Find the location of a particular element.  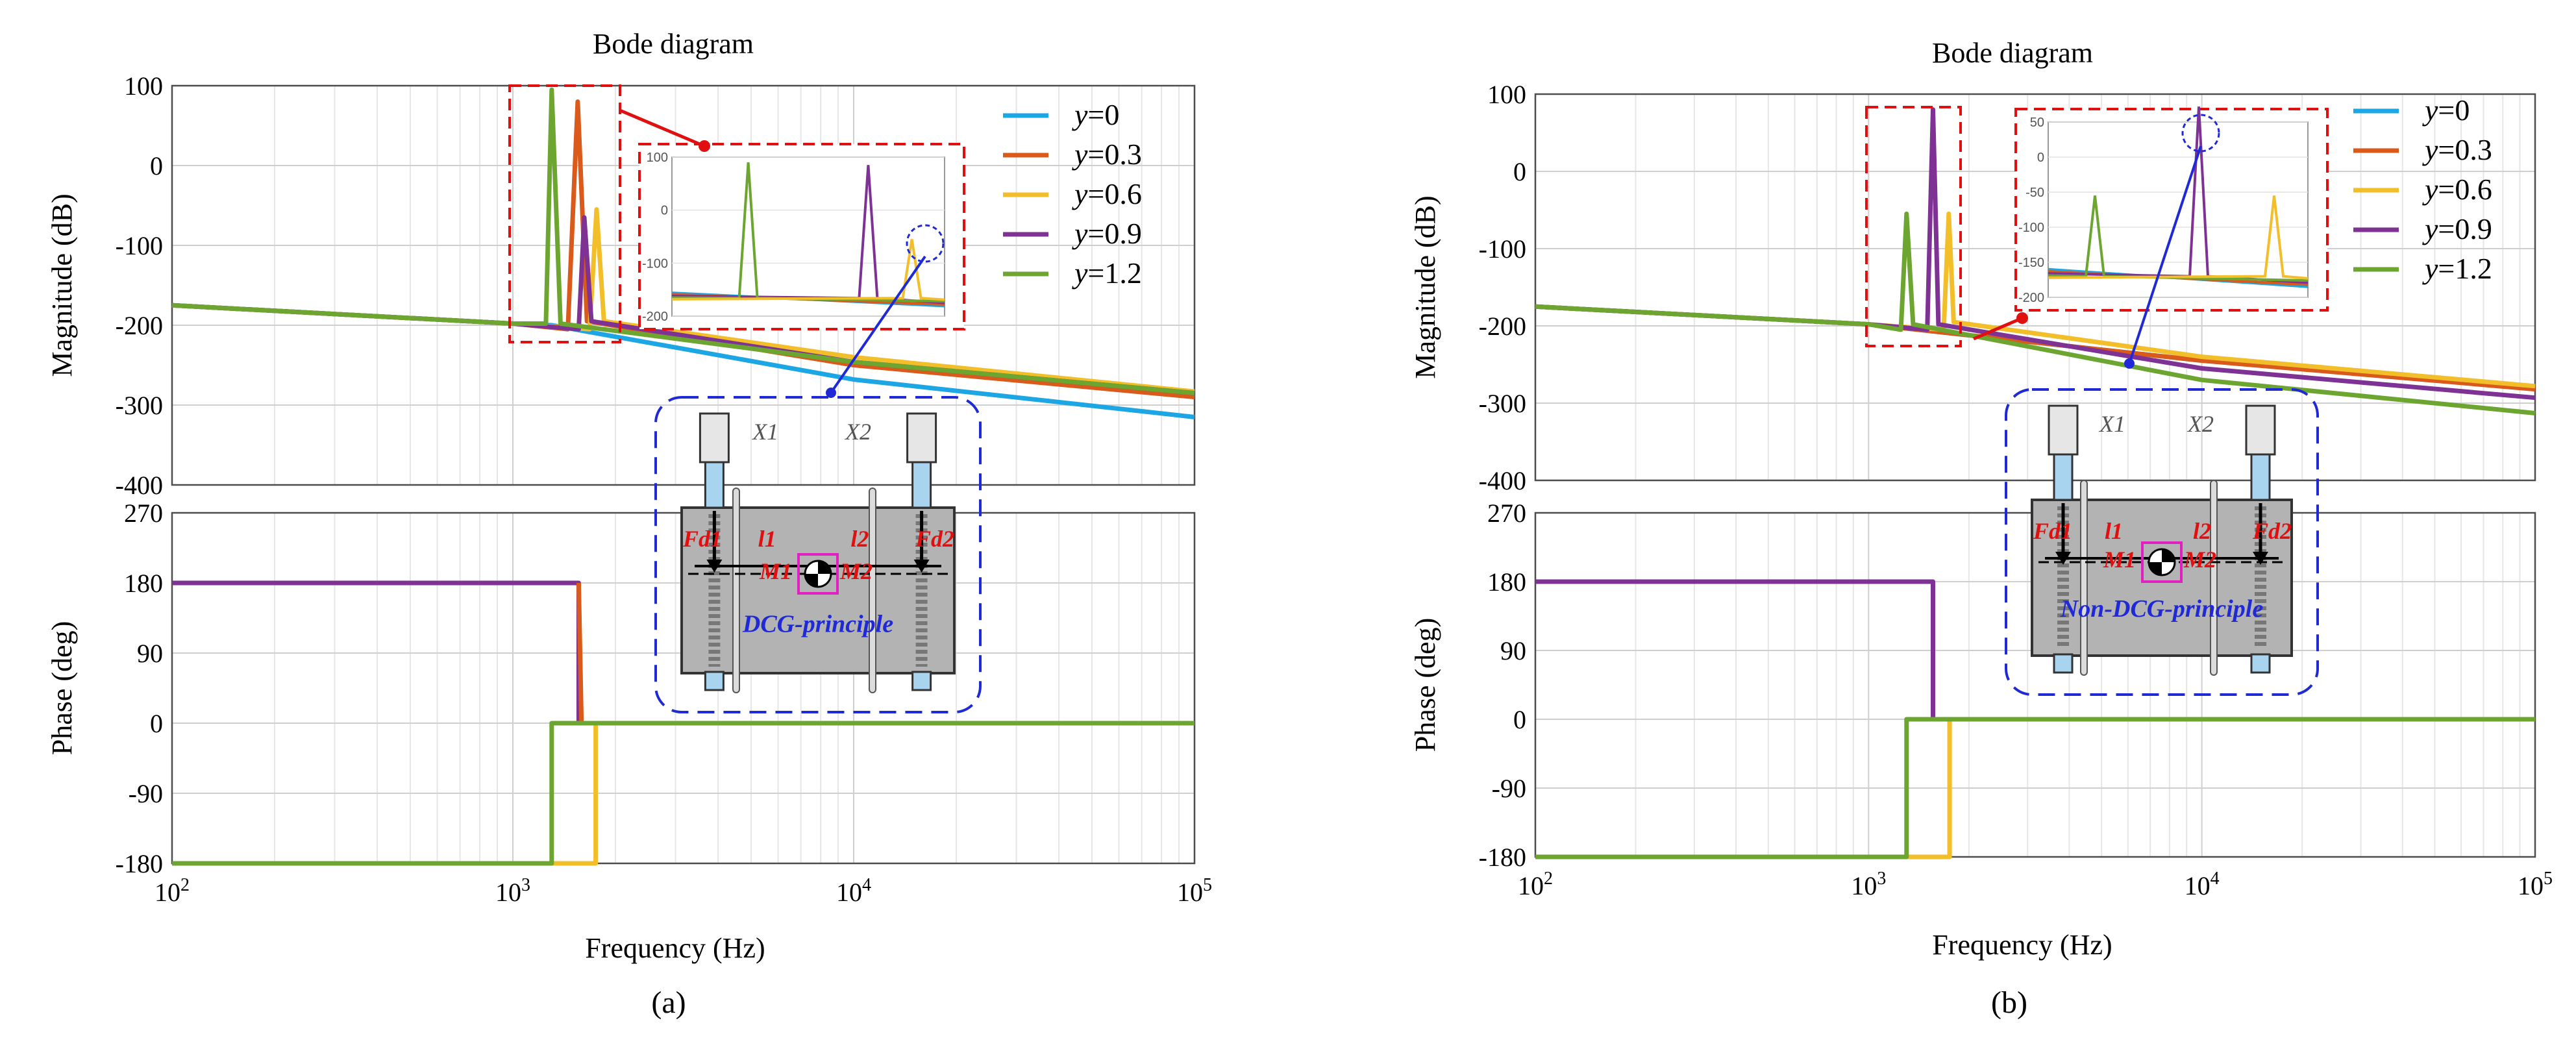

mechanism-frame is located at coordinates (2162, 542).